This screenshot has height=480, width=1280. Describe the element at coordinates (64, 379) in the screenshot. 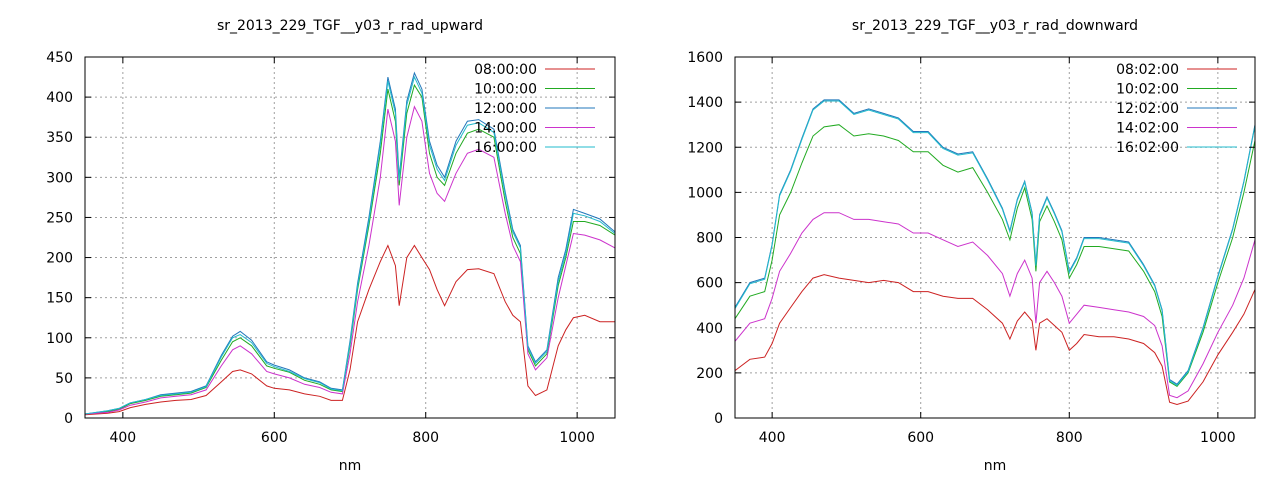

I see `y-tick-label: 50` at that location.